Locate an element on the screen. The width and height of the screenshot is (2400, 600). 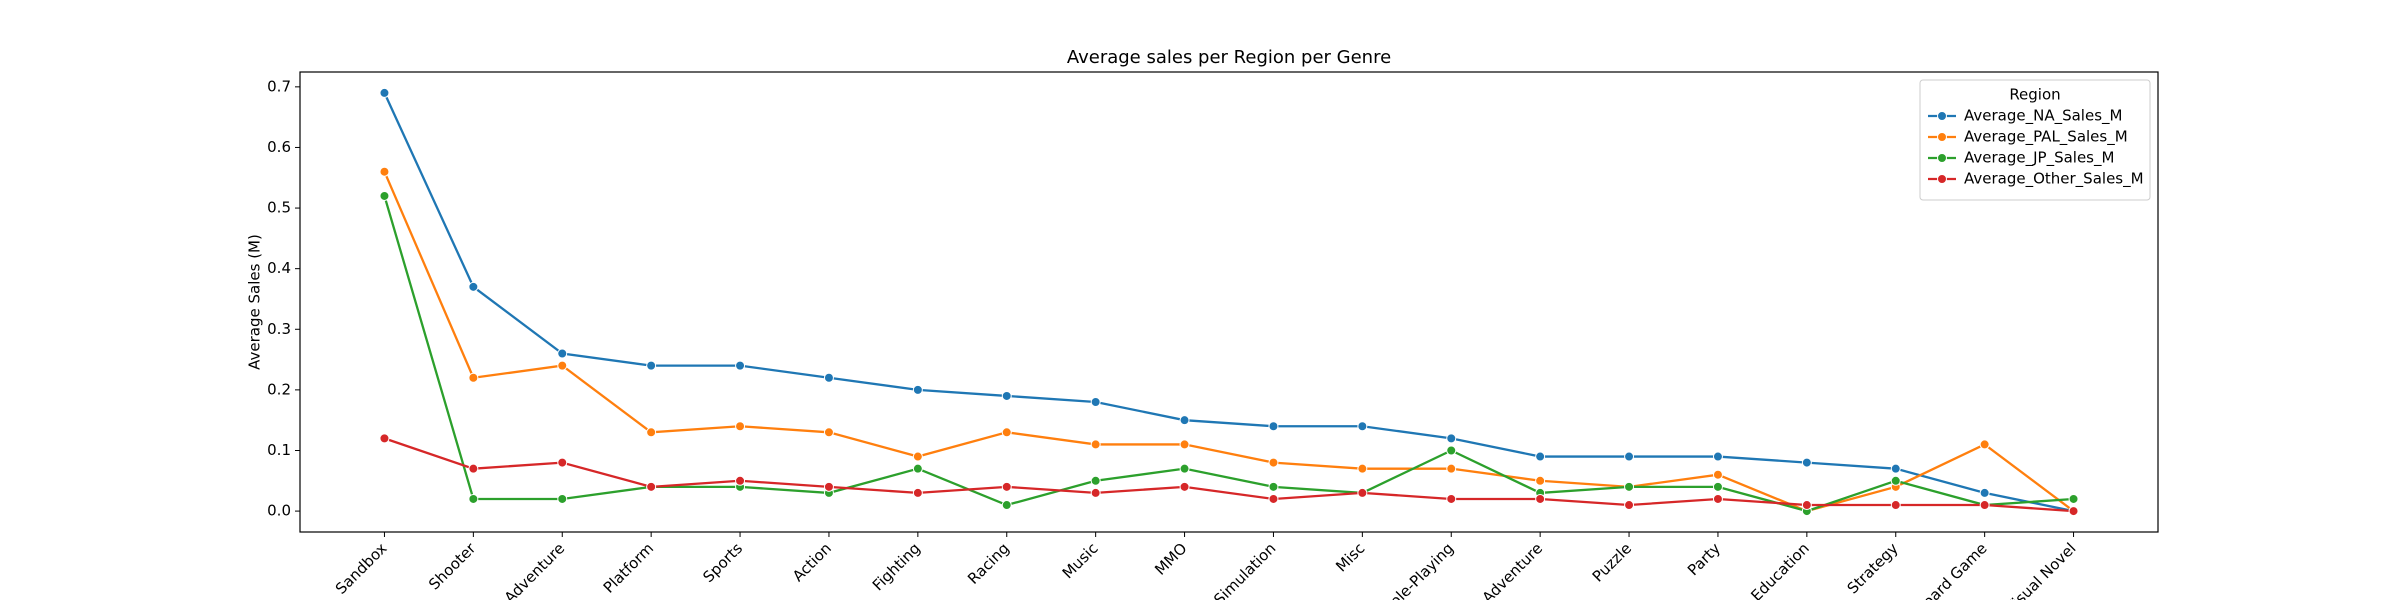
x-tick-label: Shooter is located at coordinates (452, 566).